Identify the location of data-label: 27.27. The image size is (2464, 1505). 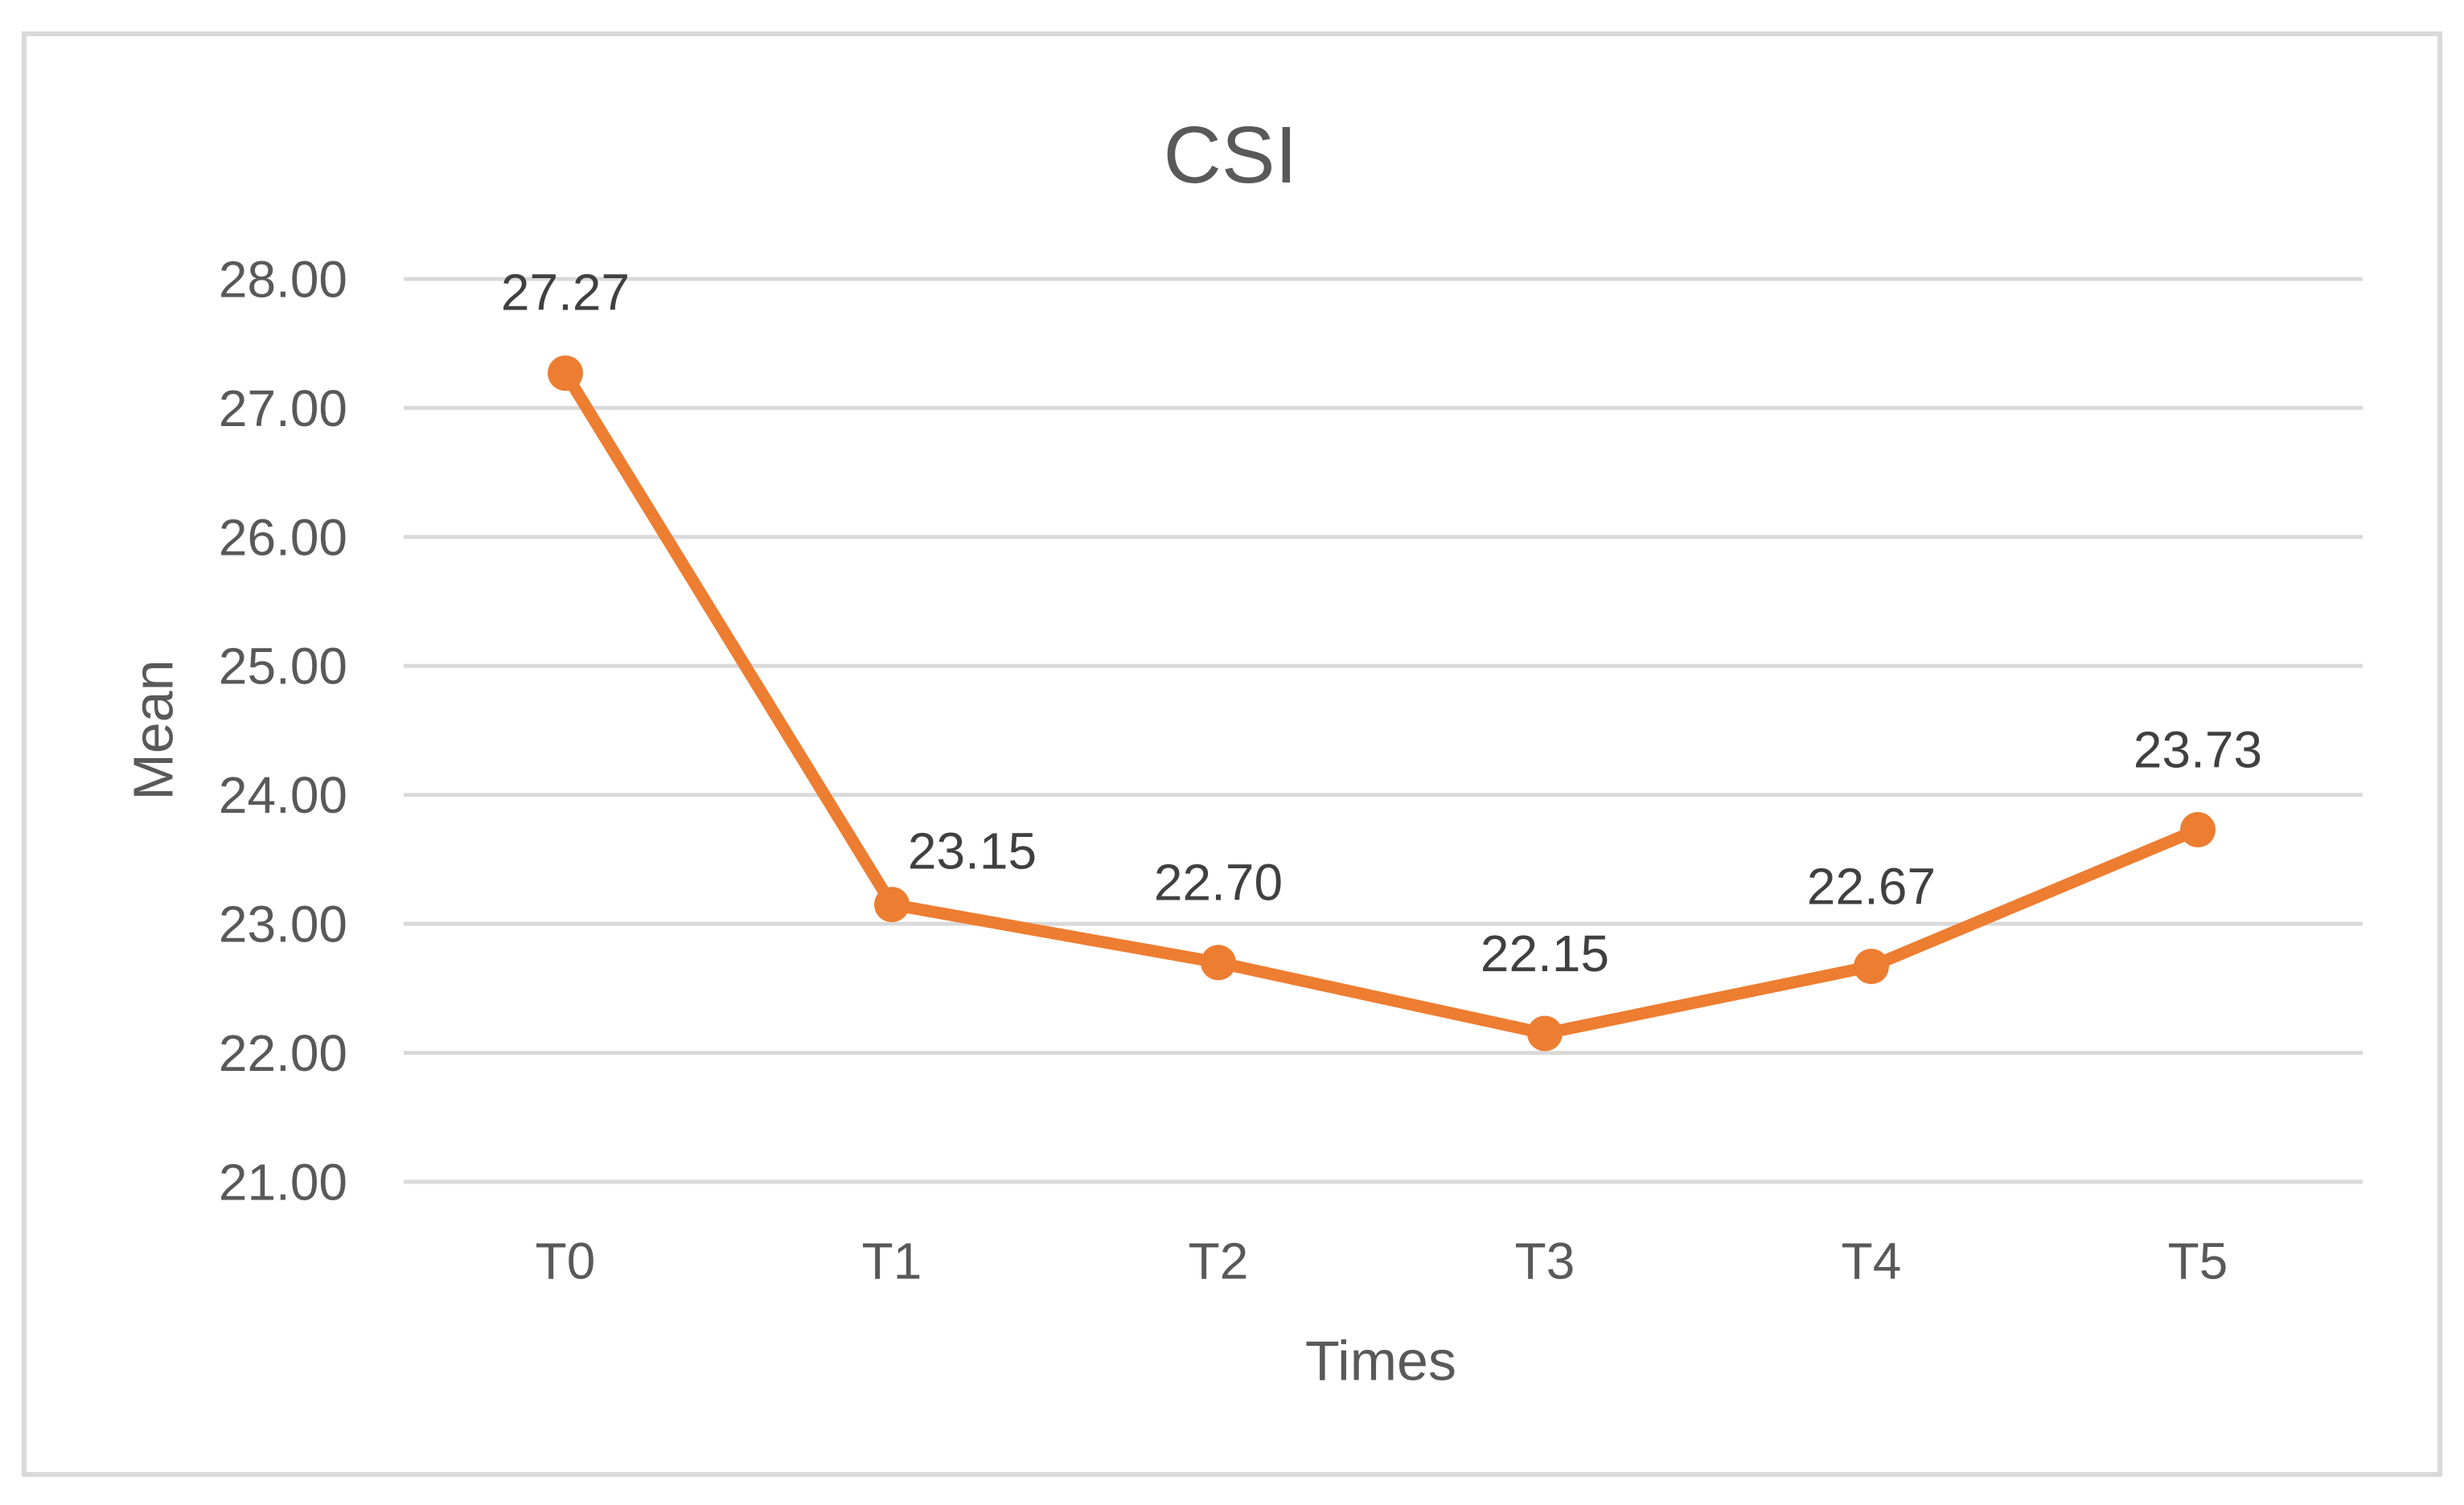
(565, 293).